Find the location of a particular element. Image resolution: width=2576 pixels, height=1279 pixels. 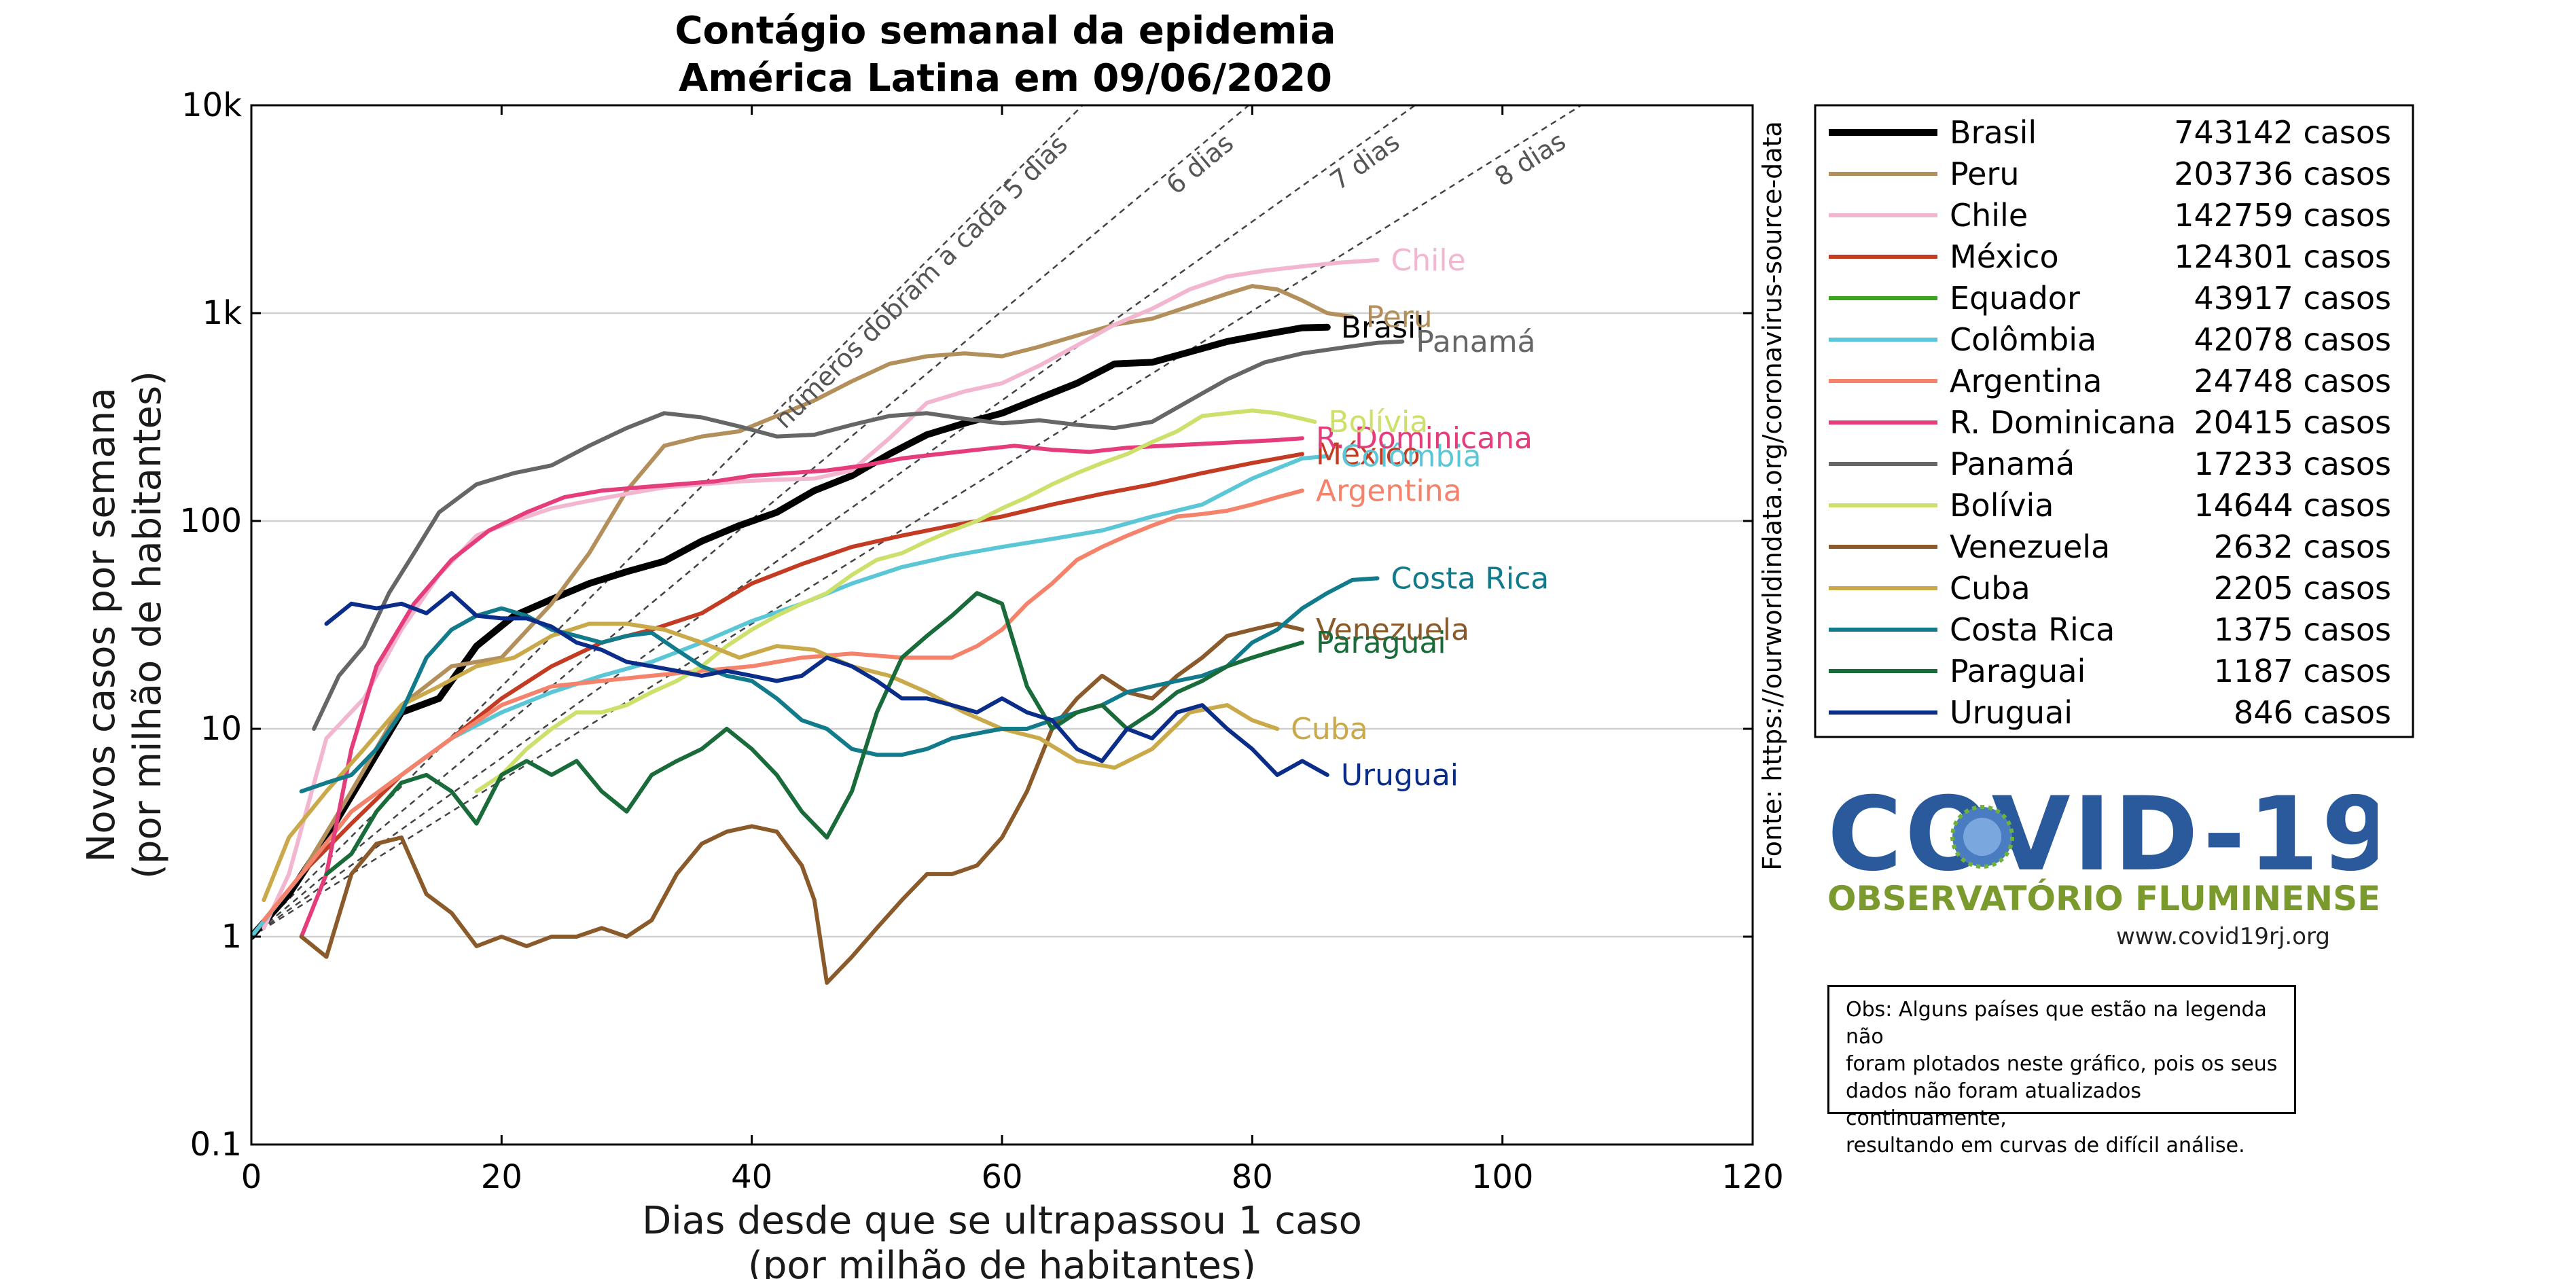

legend-name: Paraguai is located at coordinates (2018, 671).